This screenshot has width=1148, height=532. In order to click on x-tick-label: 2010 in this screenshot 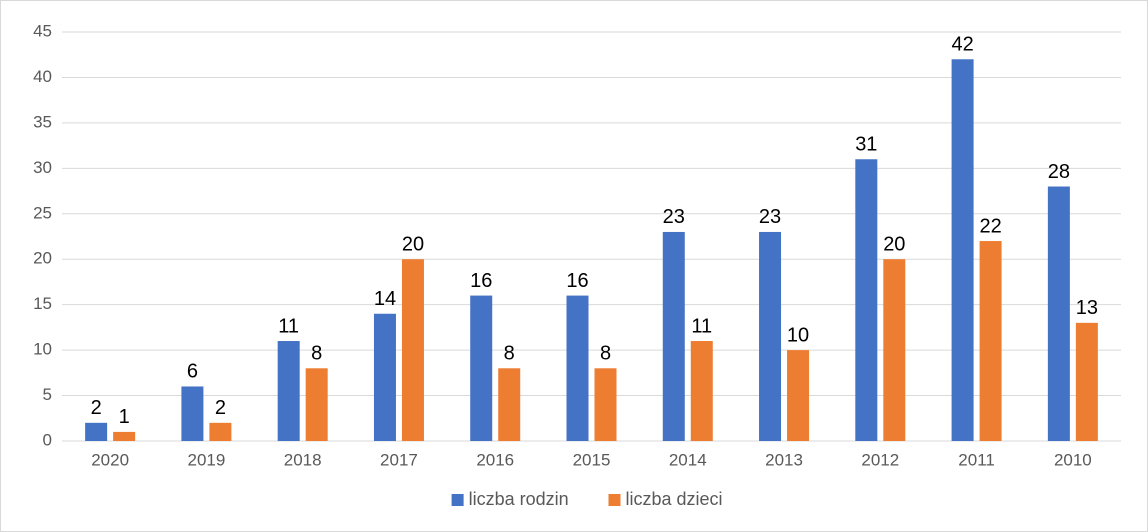, I will do `click(1073, 459)`.